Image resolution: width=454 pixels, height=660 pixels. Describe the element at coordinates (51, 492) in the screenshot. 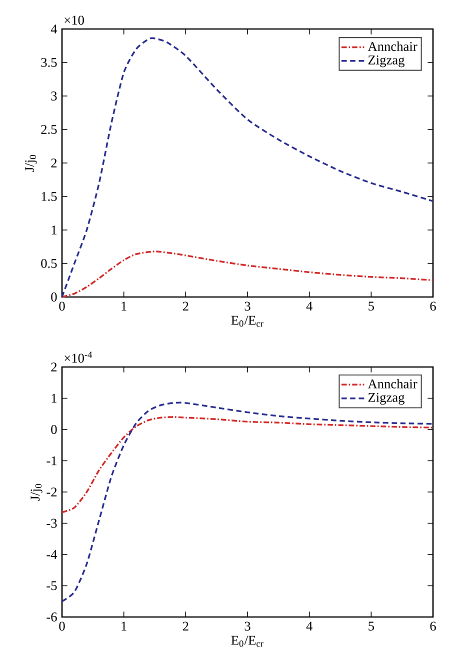

I see `y-tick-label: -2` at that location.